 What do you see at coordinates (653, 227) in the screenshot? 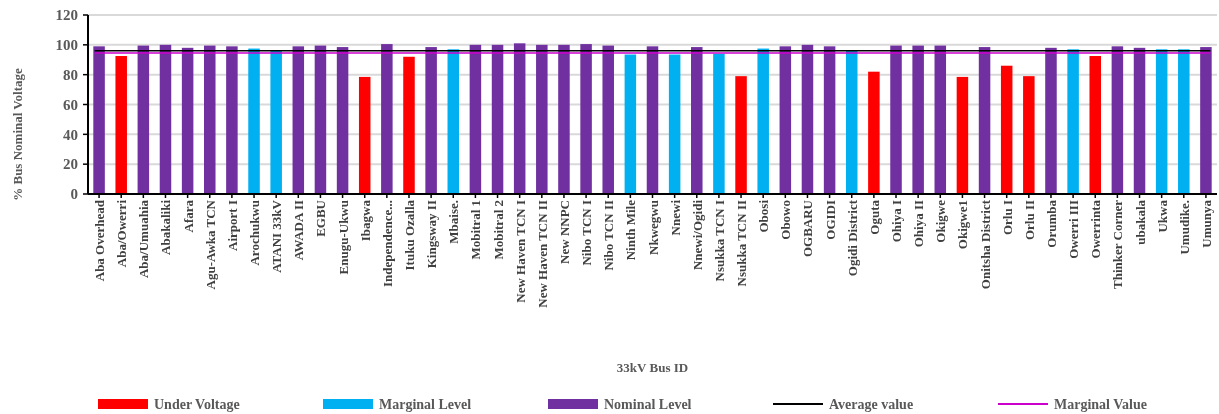
I see `x-tick-label: Nkwegwu` at bounding box center [653, 227].